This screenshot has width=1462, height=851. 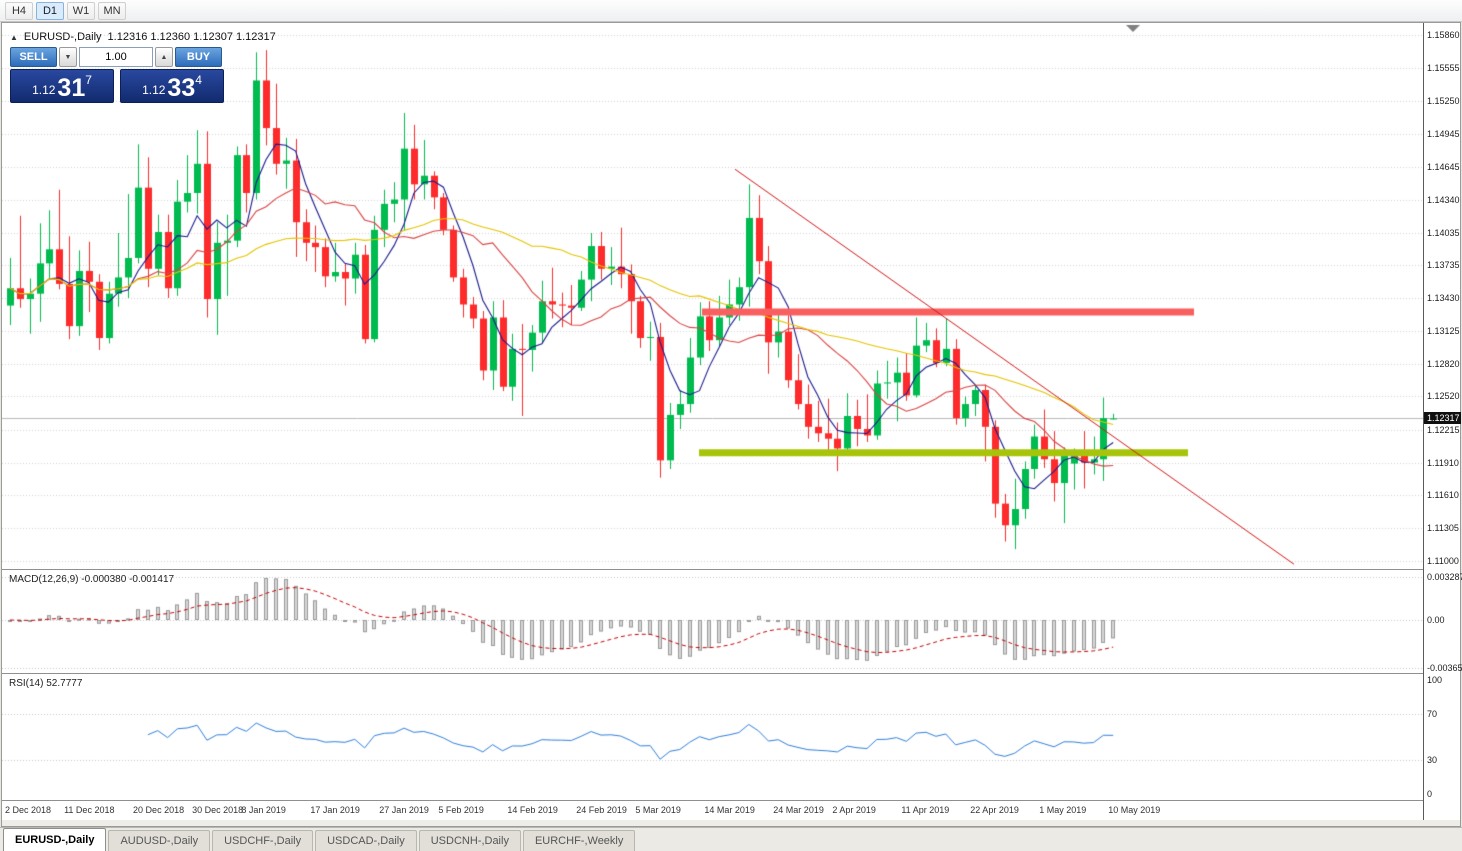 What do you see at coordinates (729, 810) in the screenshot?
I see `date-axis-label: 14 Mar 2019` at bounding box center [729, 810].